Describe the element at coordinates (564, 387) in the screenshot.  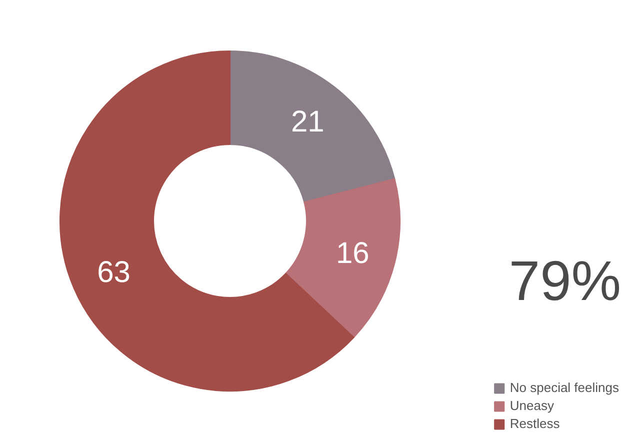
I see `legend-label: No special feelings` at that location.